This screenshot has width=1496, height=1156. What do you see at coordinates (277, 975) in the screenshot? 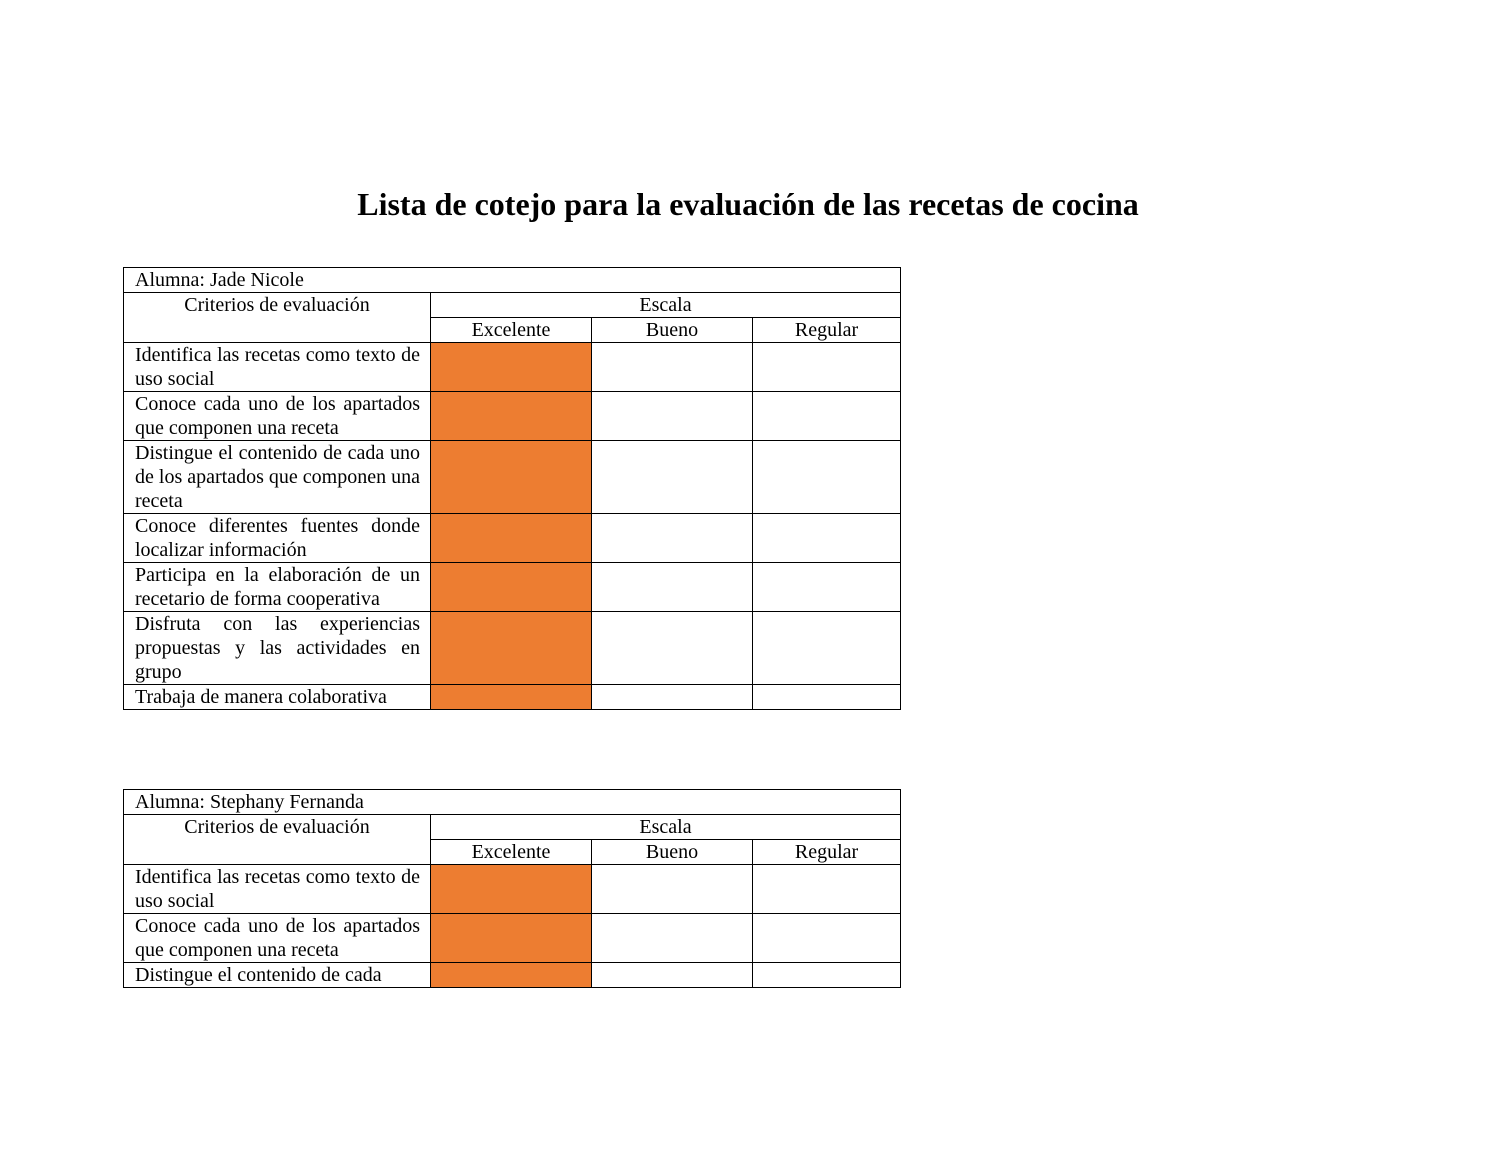
I see `criterion-text: Distingue el contenido de cada` at bounding box center [277, 975].